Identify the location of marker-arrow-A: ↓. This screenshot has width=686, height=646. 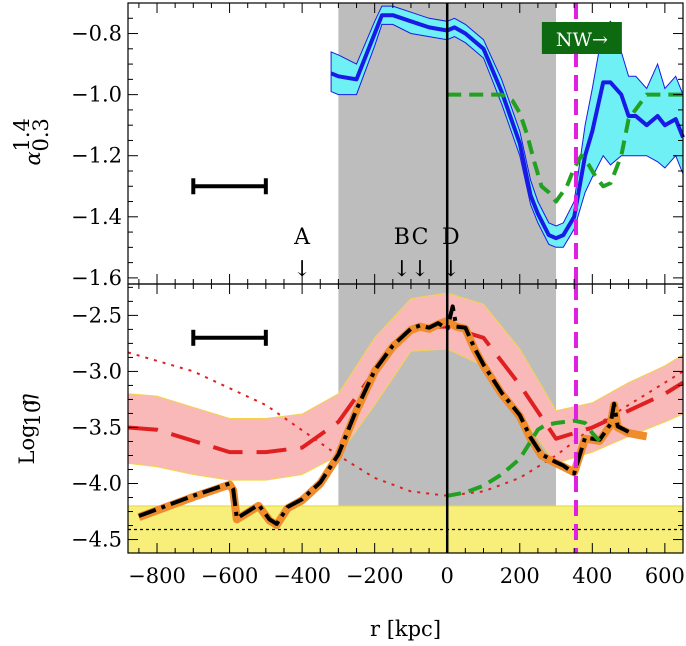
(302, 269).